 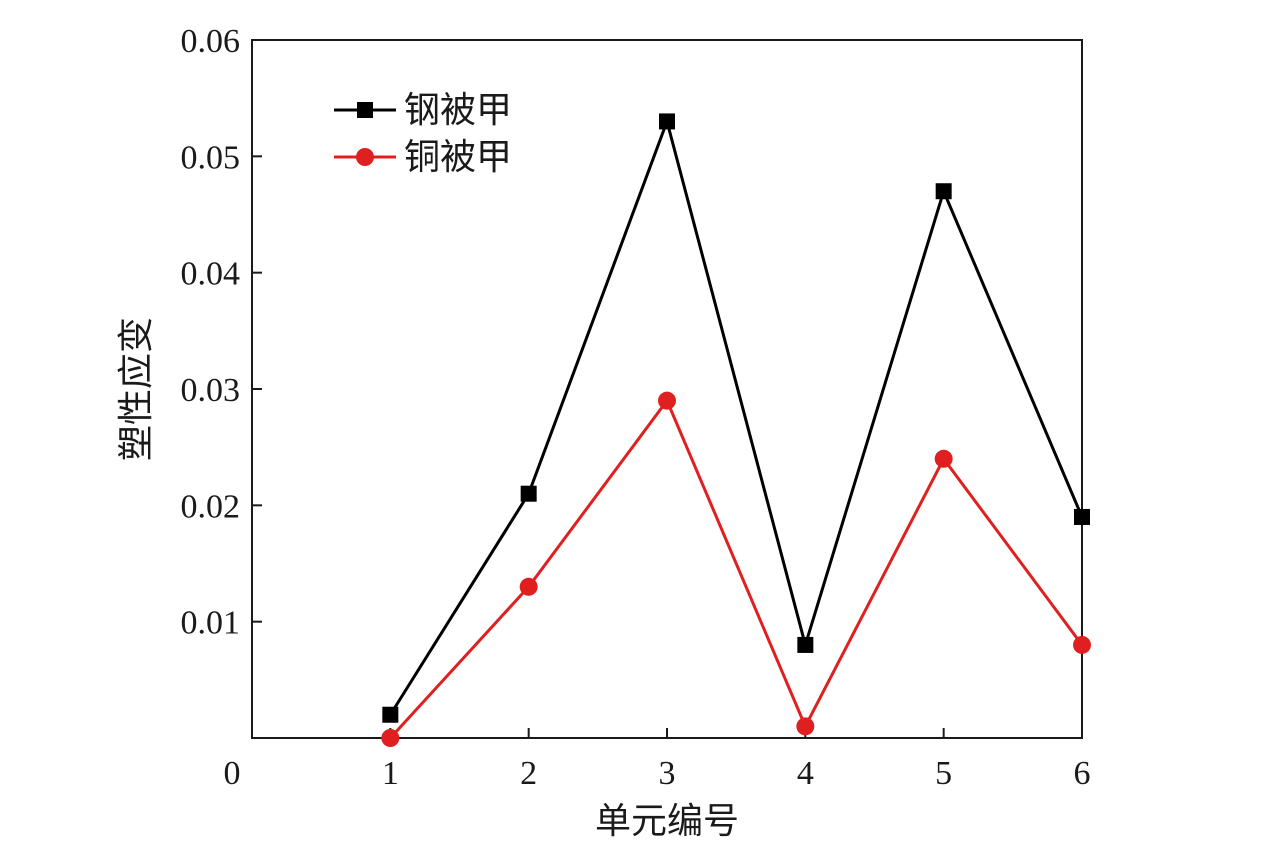 What do you see at coordinates (805, 773) in the screenshot?
I see `x-tick-label: 4` at bounding box center [805, 773].